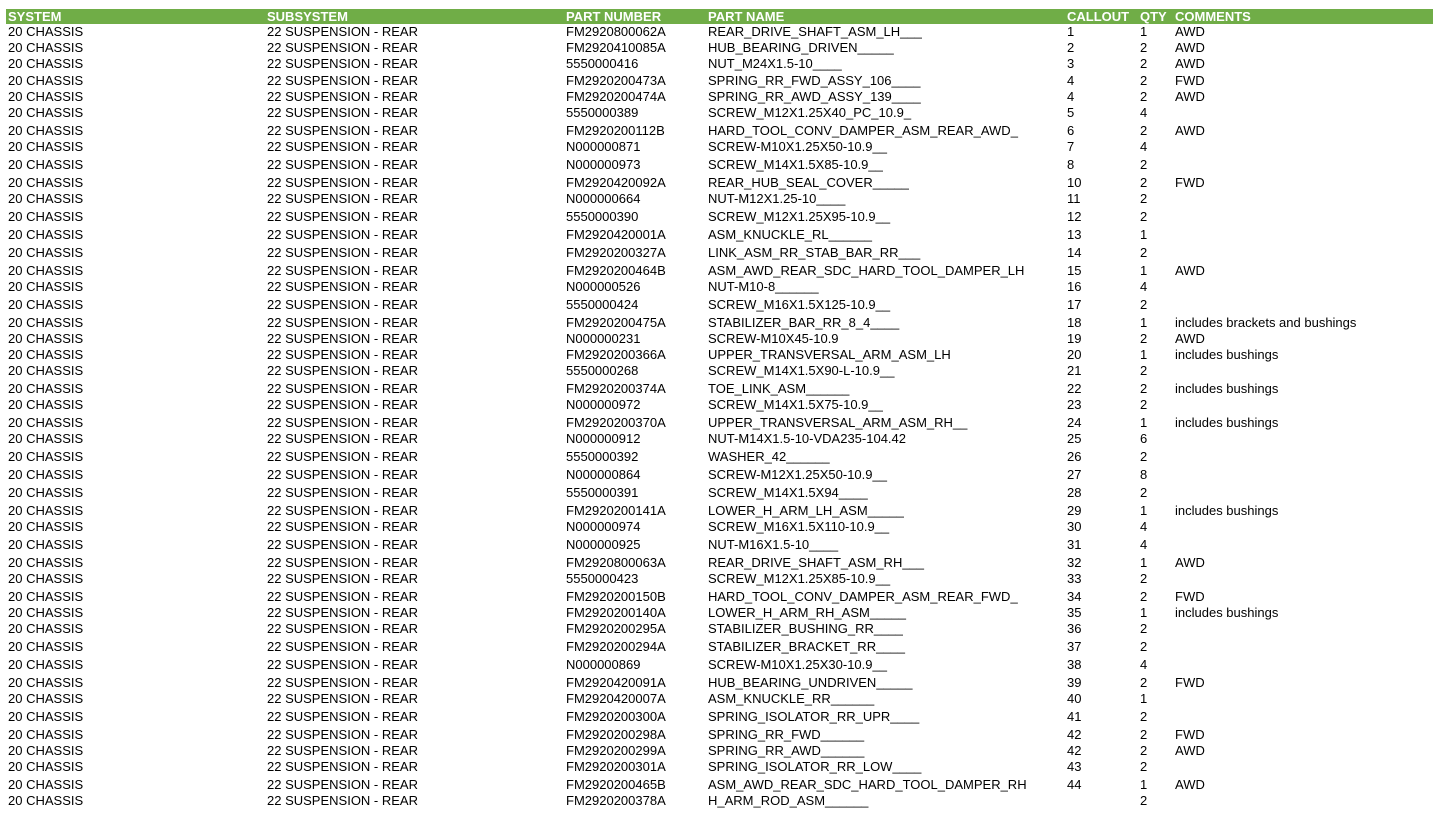  What do you see at coordinates (1071, 164) in the screenshot?
I see `cell-callout: 8` at bounding box center [1071, 164].